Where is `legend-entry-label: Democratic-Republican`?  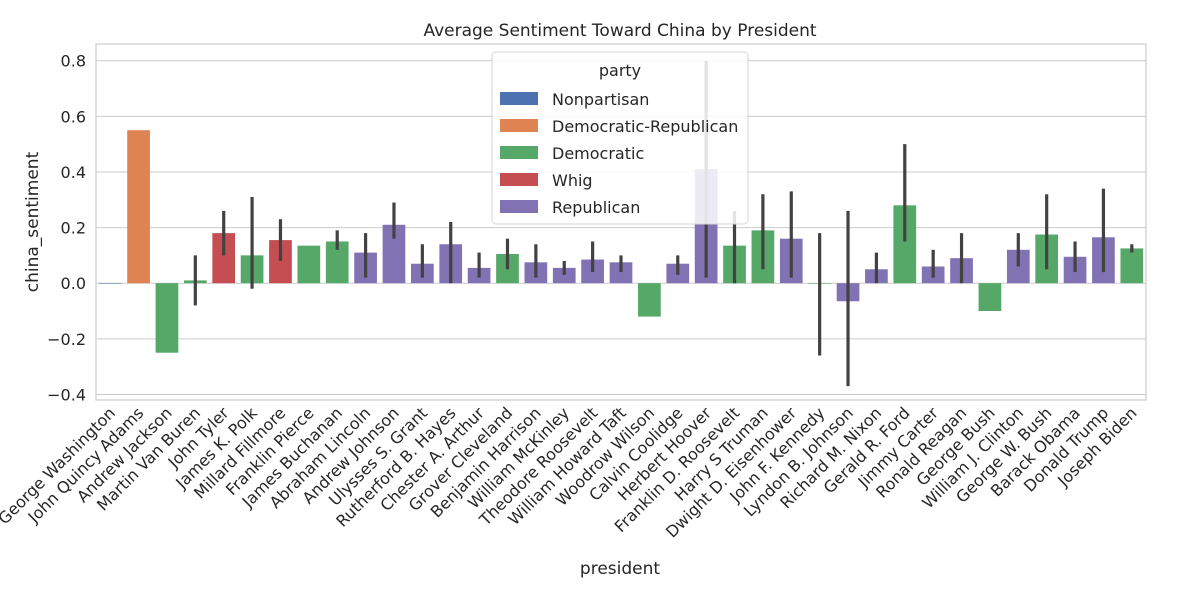 legend-entry-label: Democratic-Republican is located at coordinates (645, 126).